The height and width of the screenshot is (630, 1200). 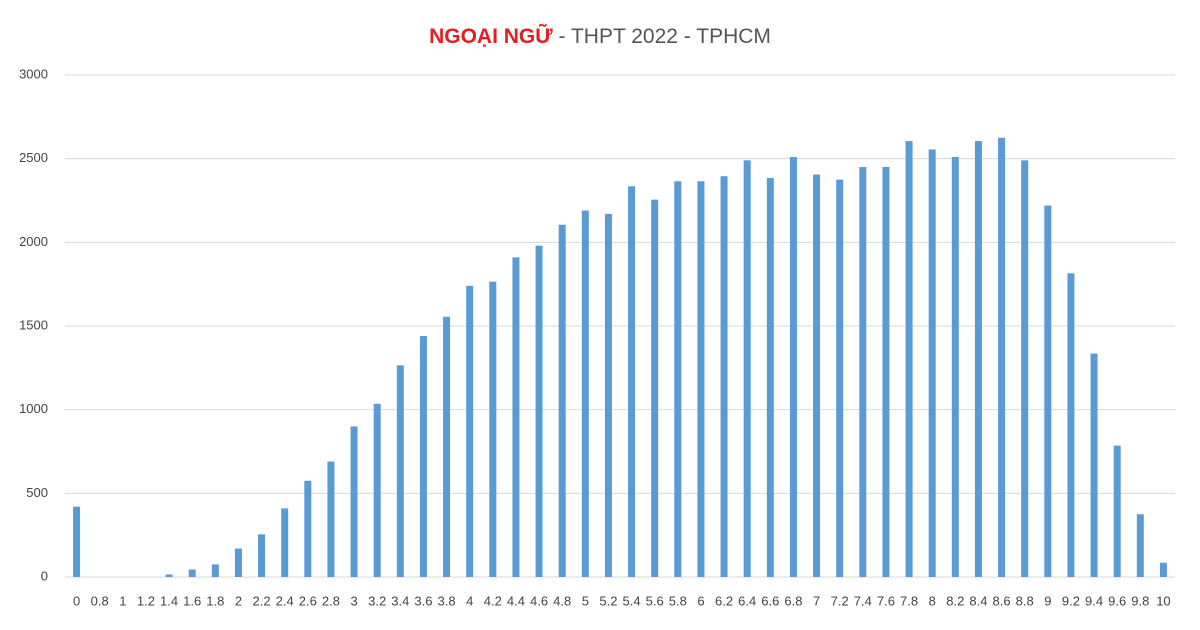 I want to click on x-tick-label: 6, so click(x=700, y=600).